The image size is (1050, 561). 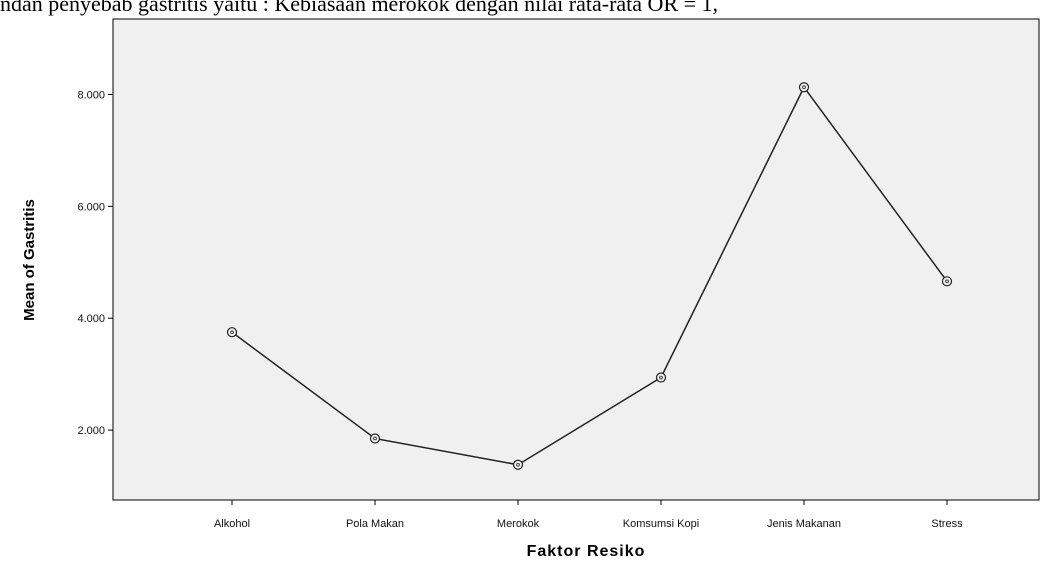 I want to click on x-axis-title: Faktor Resiko, so click(x=586, y=551).